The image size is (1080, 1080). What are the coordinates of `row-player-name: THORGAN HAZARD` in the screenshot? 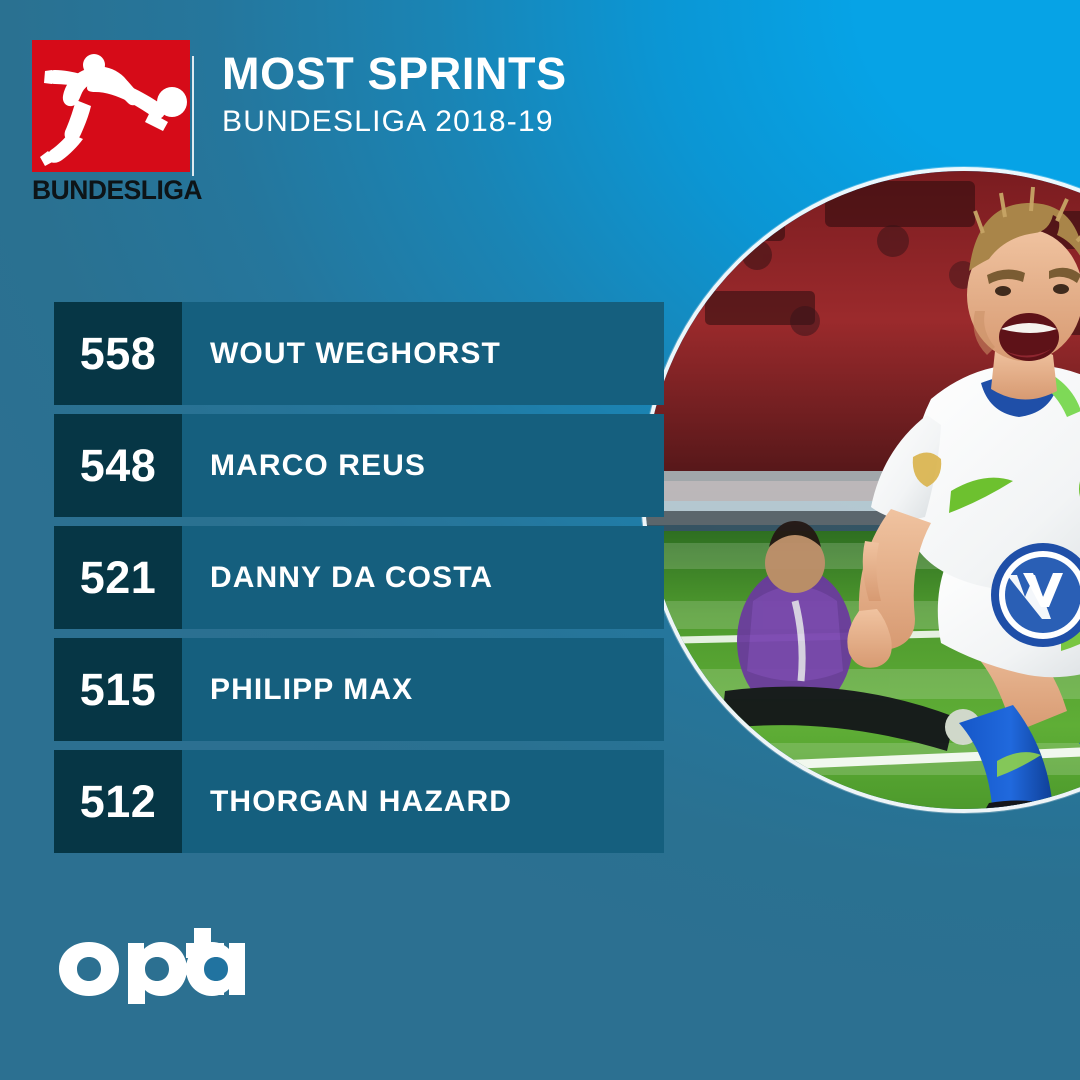 It's located at (361, 801).